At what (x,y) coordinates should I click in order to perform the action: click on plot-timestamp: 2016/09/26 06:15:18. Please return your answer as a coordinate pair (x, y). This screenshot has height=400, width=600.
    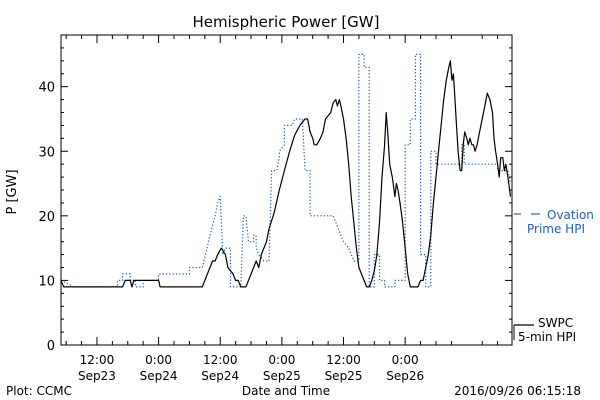
    Looking at the image, I should click on (517, 391).